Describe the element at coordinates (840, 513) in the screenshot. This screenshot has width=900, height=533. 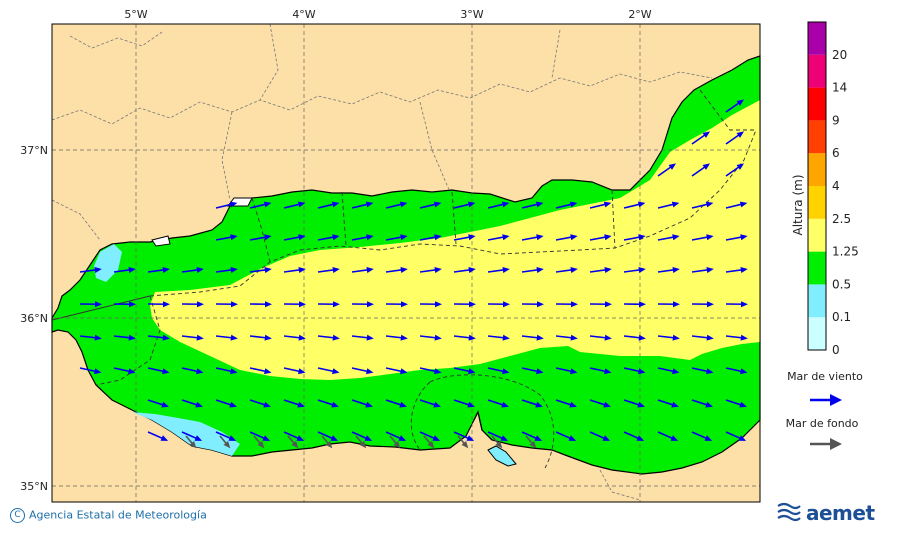
I see `aemet-logo-text: aemet` at that location.